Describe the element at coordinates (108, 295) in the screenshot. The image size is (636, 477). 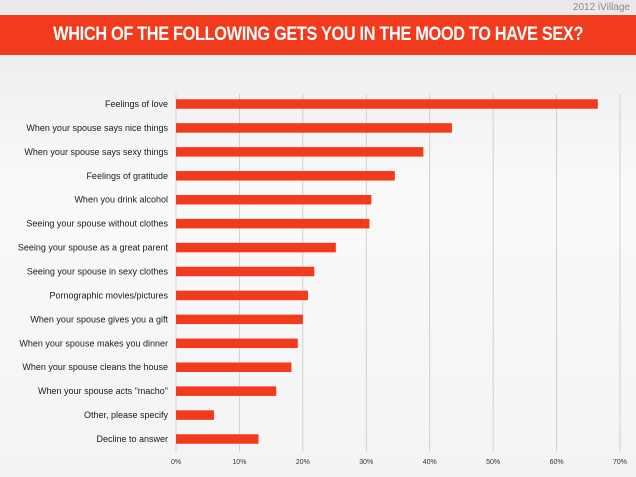
I see `category-label: Pornographic movies/pictures` at that location.